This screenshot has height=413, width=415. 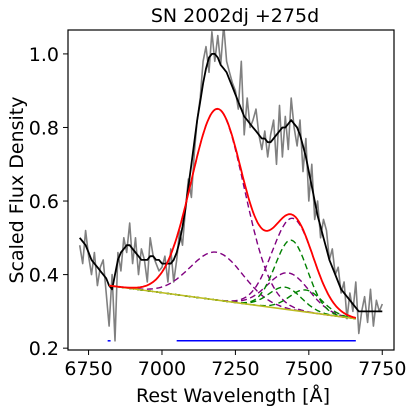 What do you see at coordinates (233, 395) in the screenshot?
I see `x-axis-label: Rest Wavelength [Å]` at bounding box center [233, 395].